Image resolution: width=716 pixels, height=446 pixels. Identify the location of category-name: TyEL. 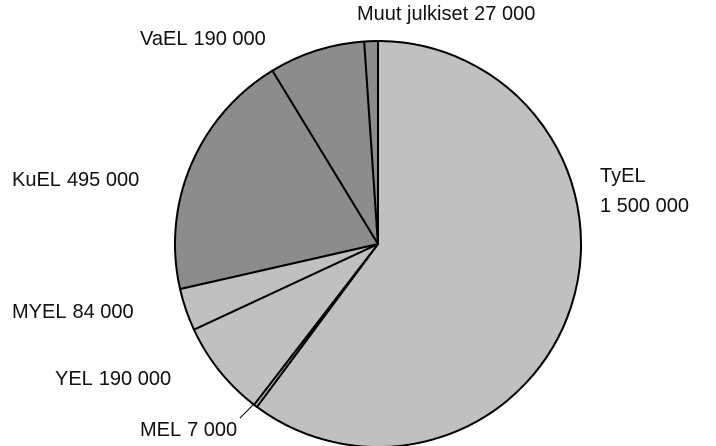
(623, 176).